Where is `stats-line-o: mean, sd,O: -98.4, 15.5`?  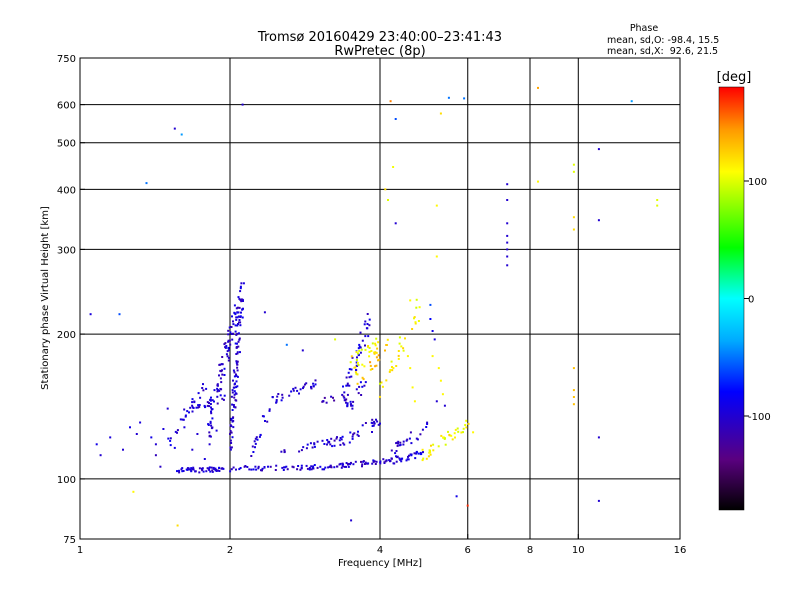
stats-line-o: mean, sd,O: -98.4, 15.5 is located at coordinates (663, 40).